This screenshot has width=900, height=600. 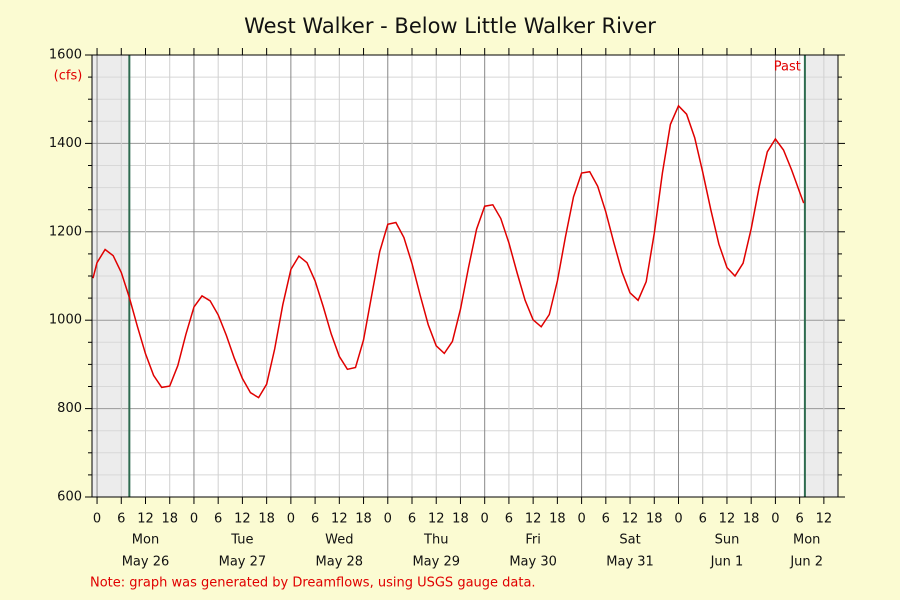 I want to click on day-label: Tue, so click(x=241, y=540).